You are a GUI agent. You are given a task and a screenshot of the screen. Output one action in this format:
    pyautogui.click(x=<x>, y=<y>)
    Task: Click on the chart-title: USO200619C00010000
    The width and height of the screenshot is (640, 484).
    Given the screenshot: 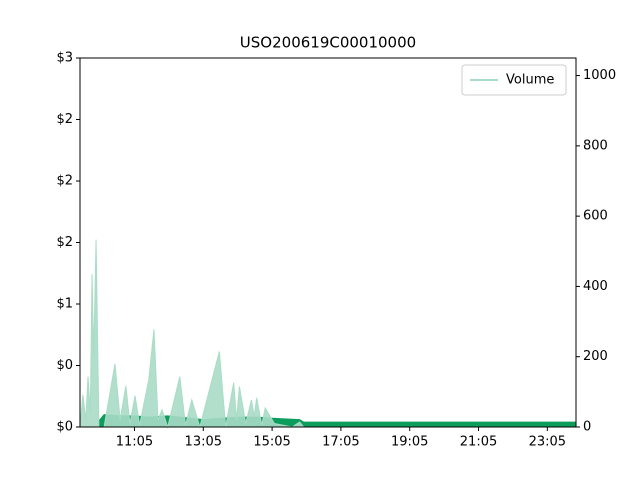 What is the action you would take?
    pyautogui.click(x=328, y=43)
    